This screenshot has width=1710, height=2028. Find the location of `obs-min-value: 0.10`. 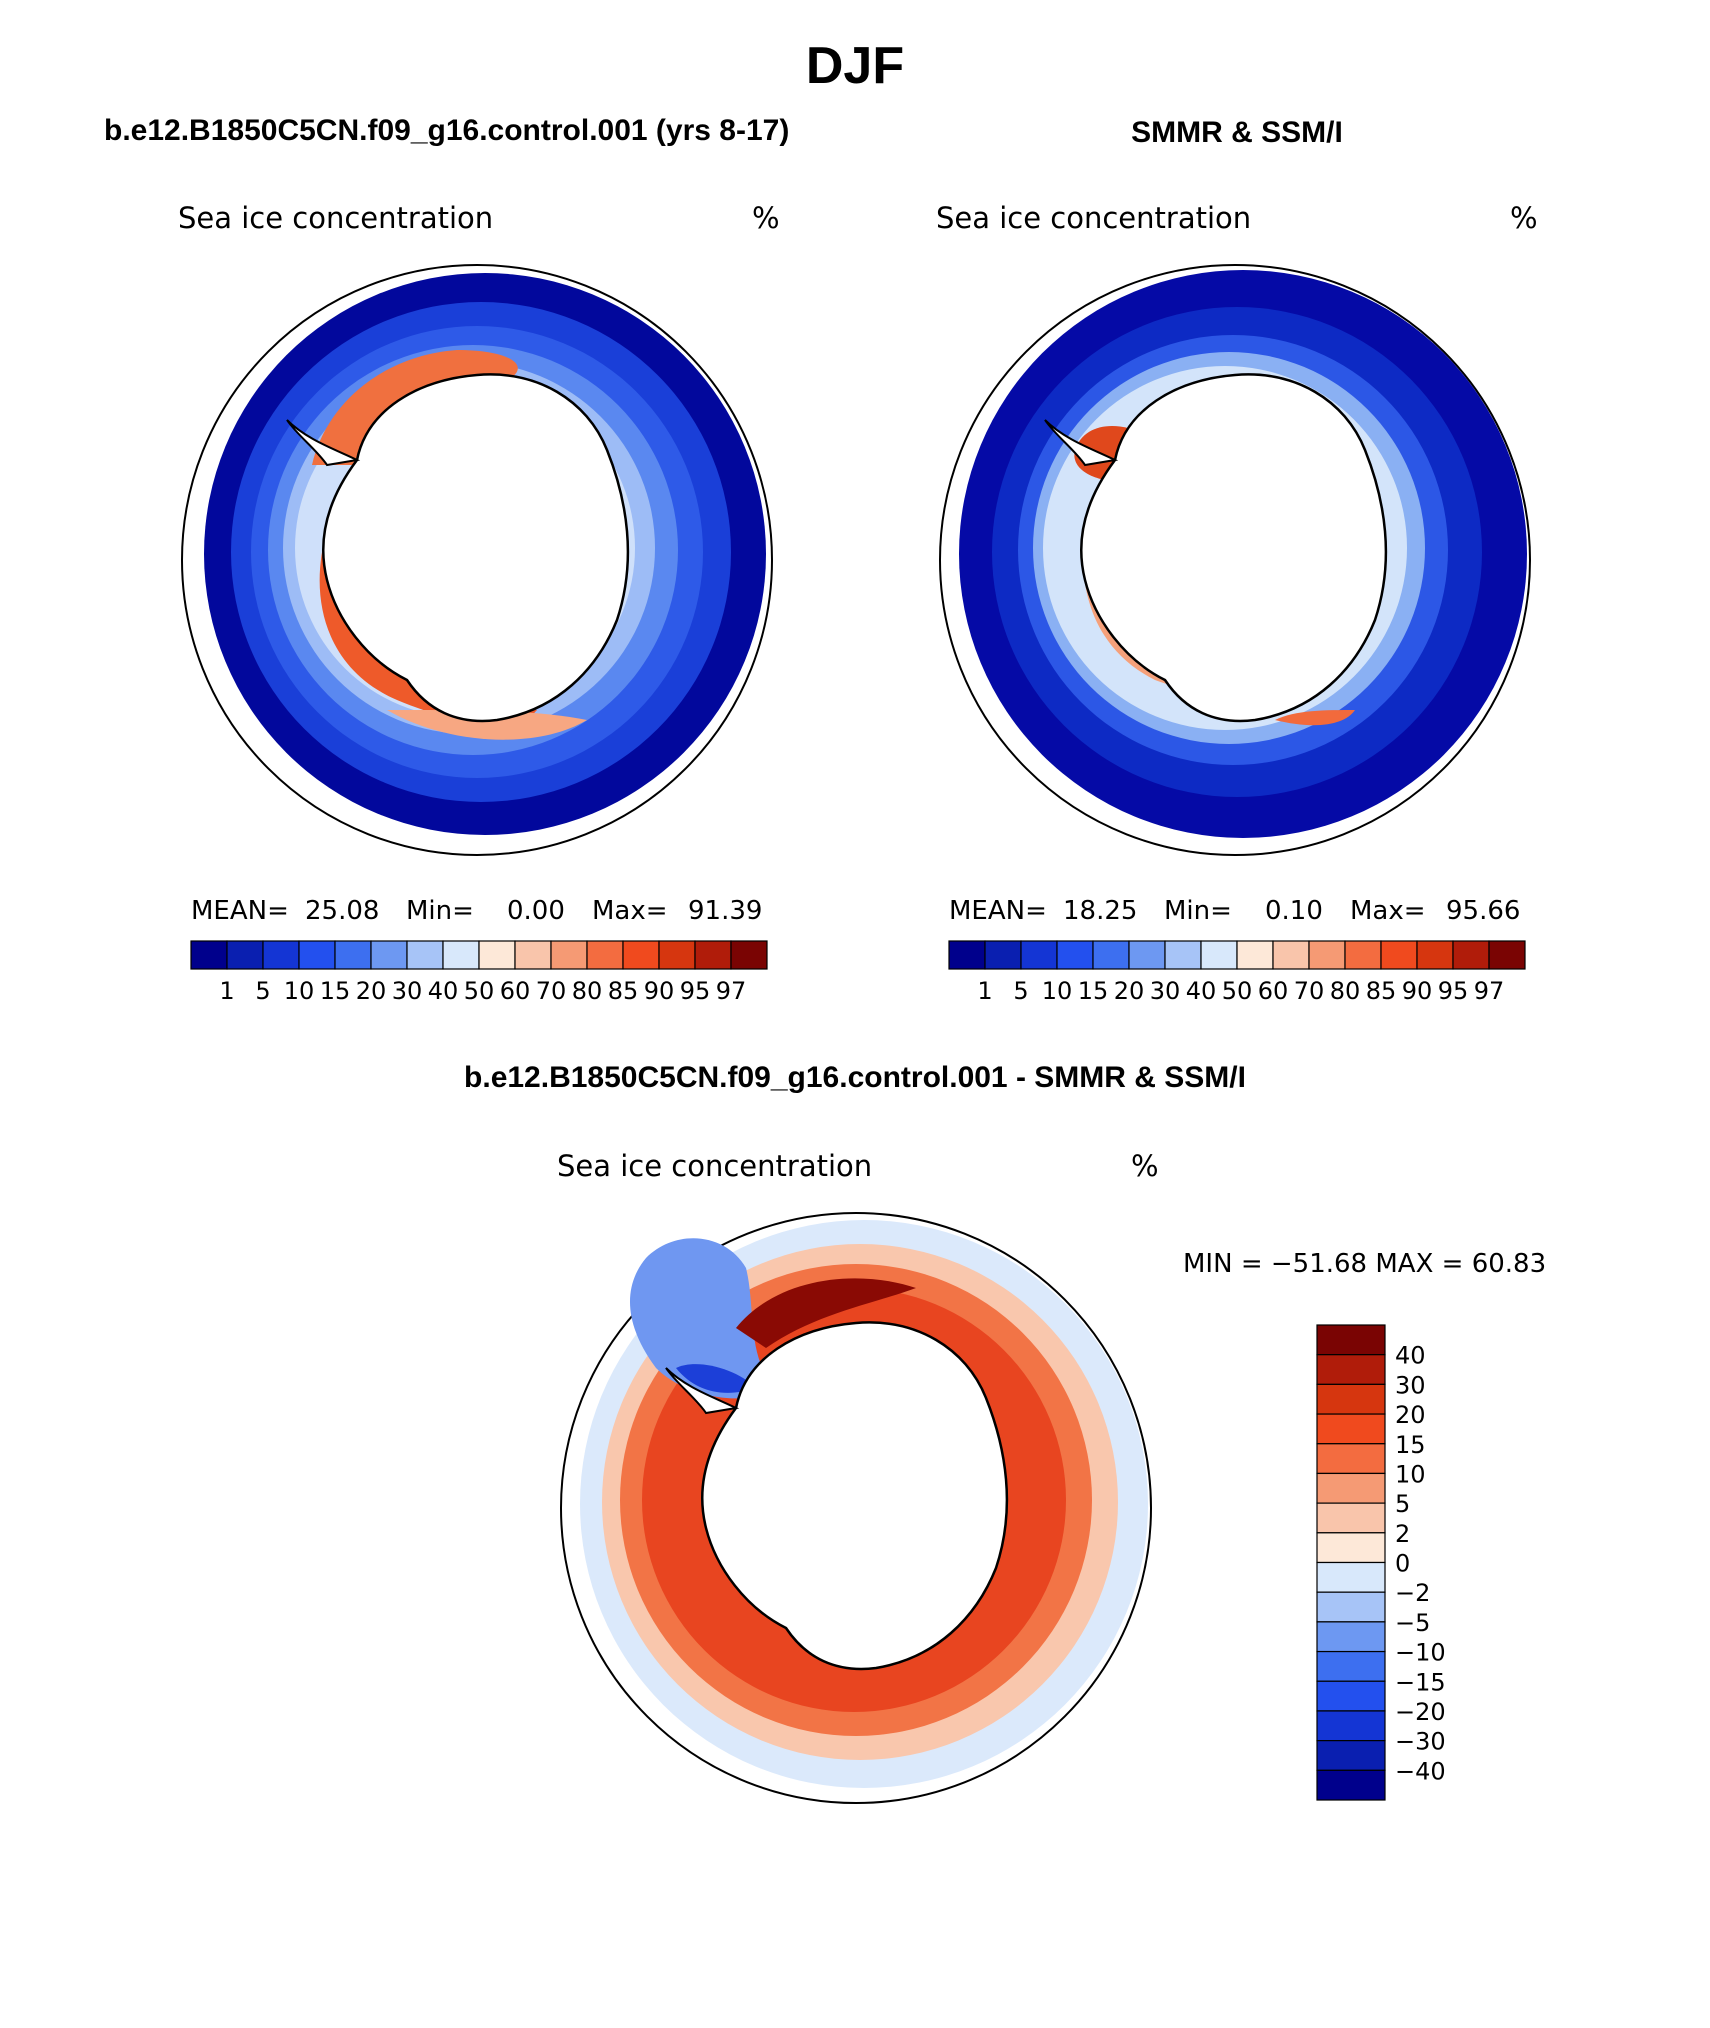

obs-min-value: 0.10 is located at coordinates (1294, 911).